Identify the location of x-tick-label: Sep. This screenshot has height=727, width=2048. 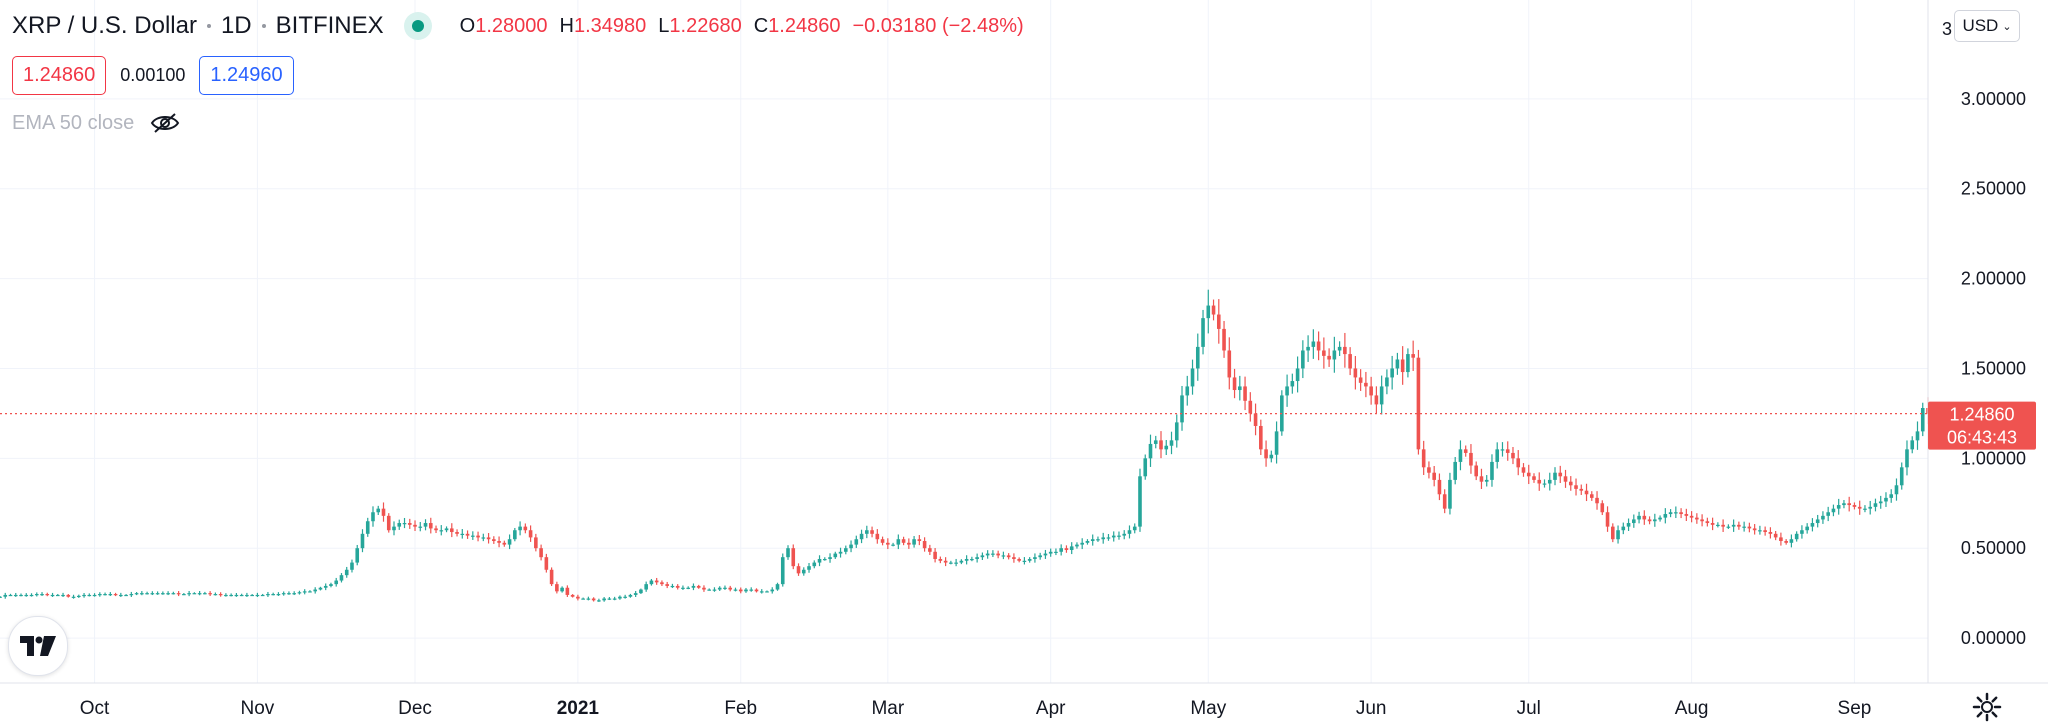
(1855, 708).